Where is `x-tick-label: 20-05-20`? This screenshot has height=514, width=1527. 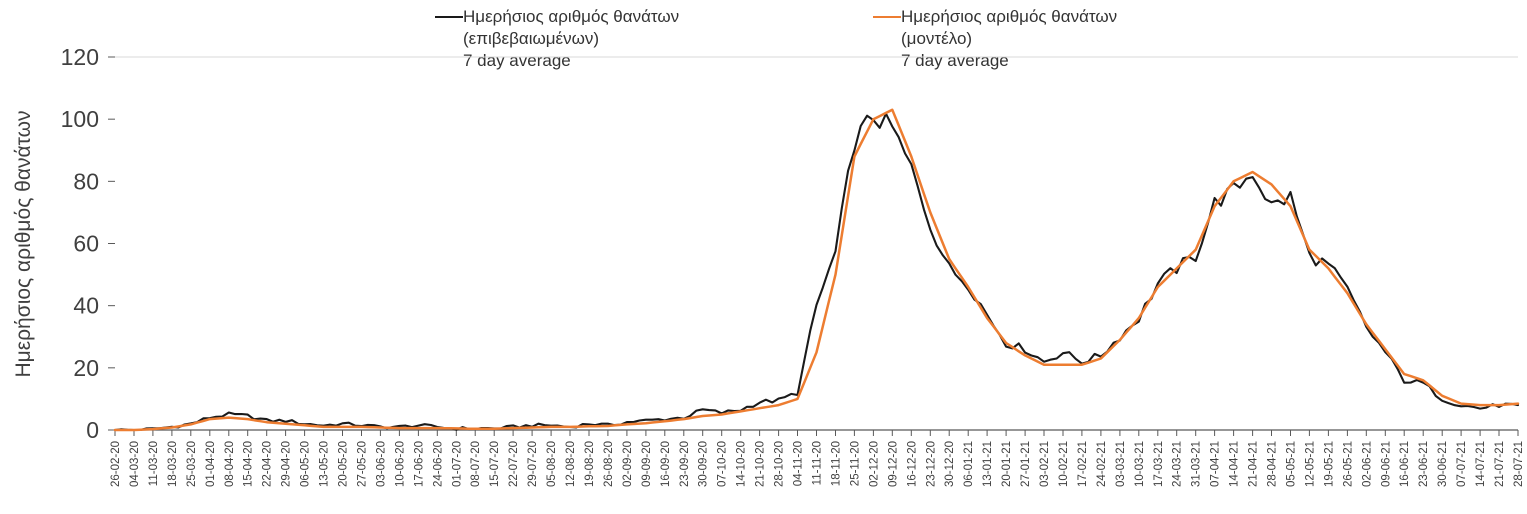 x-tick-label: 20-05-20 is located at coordinates (344, 464).